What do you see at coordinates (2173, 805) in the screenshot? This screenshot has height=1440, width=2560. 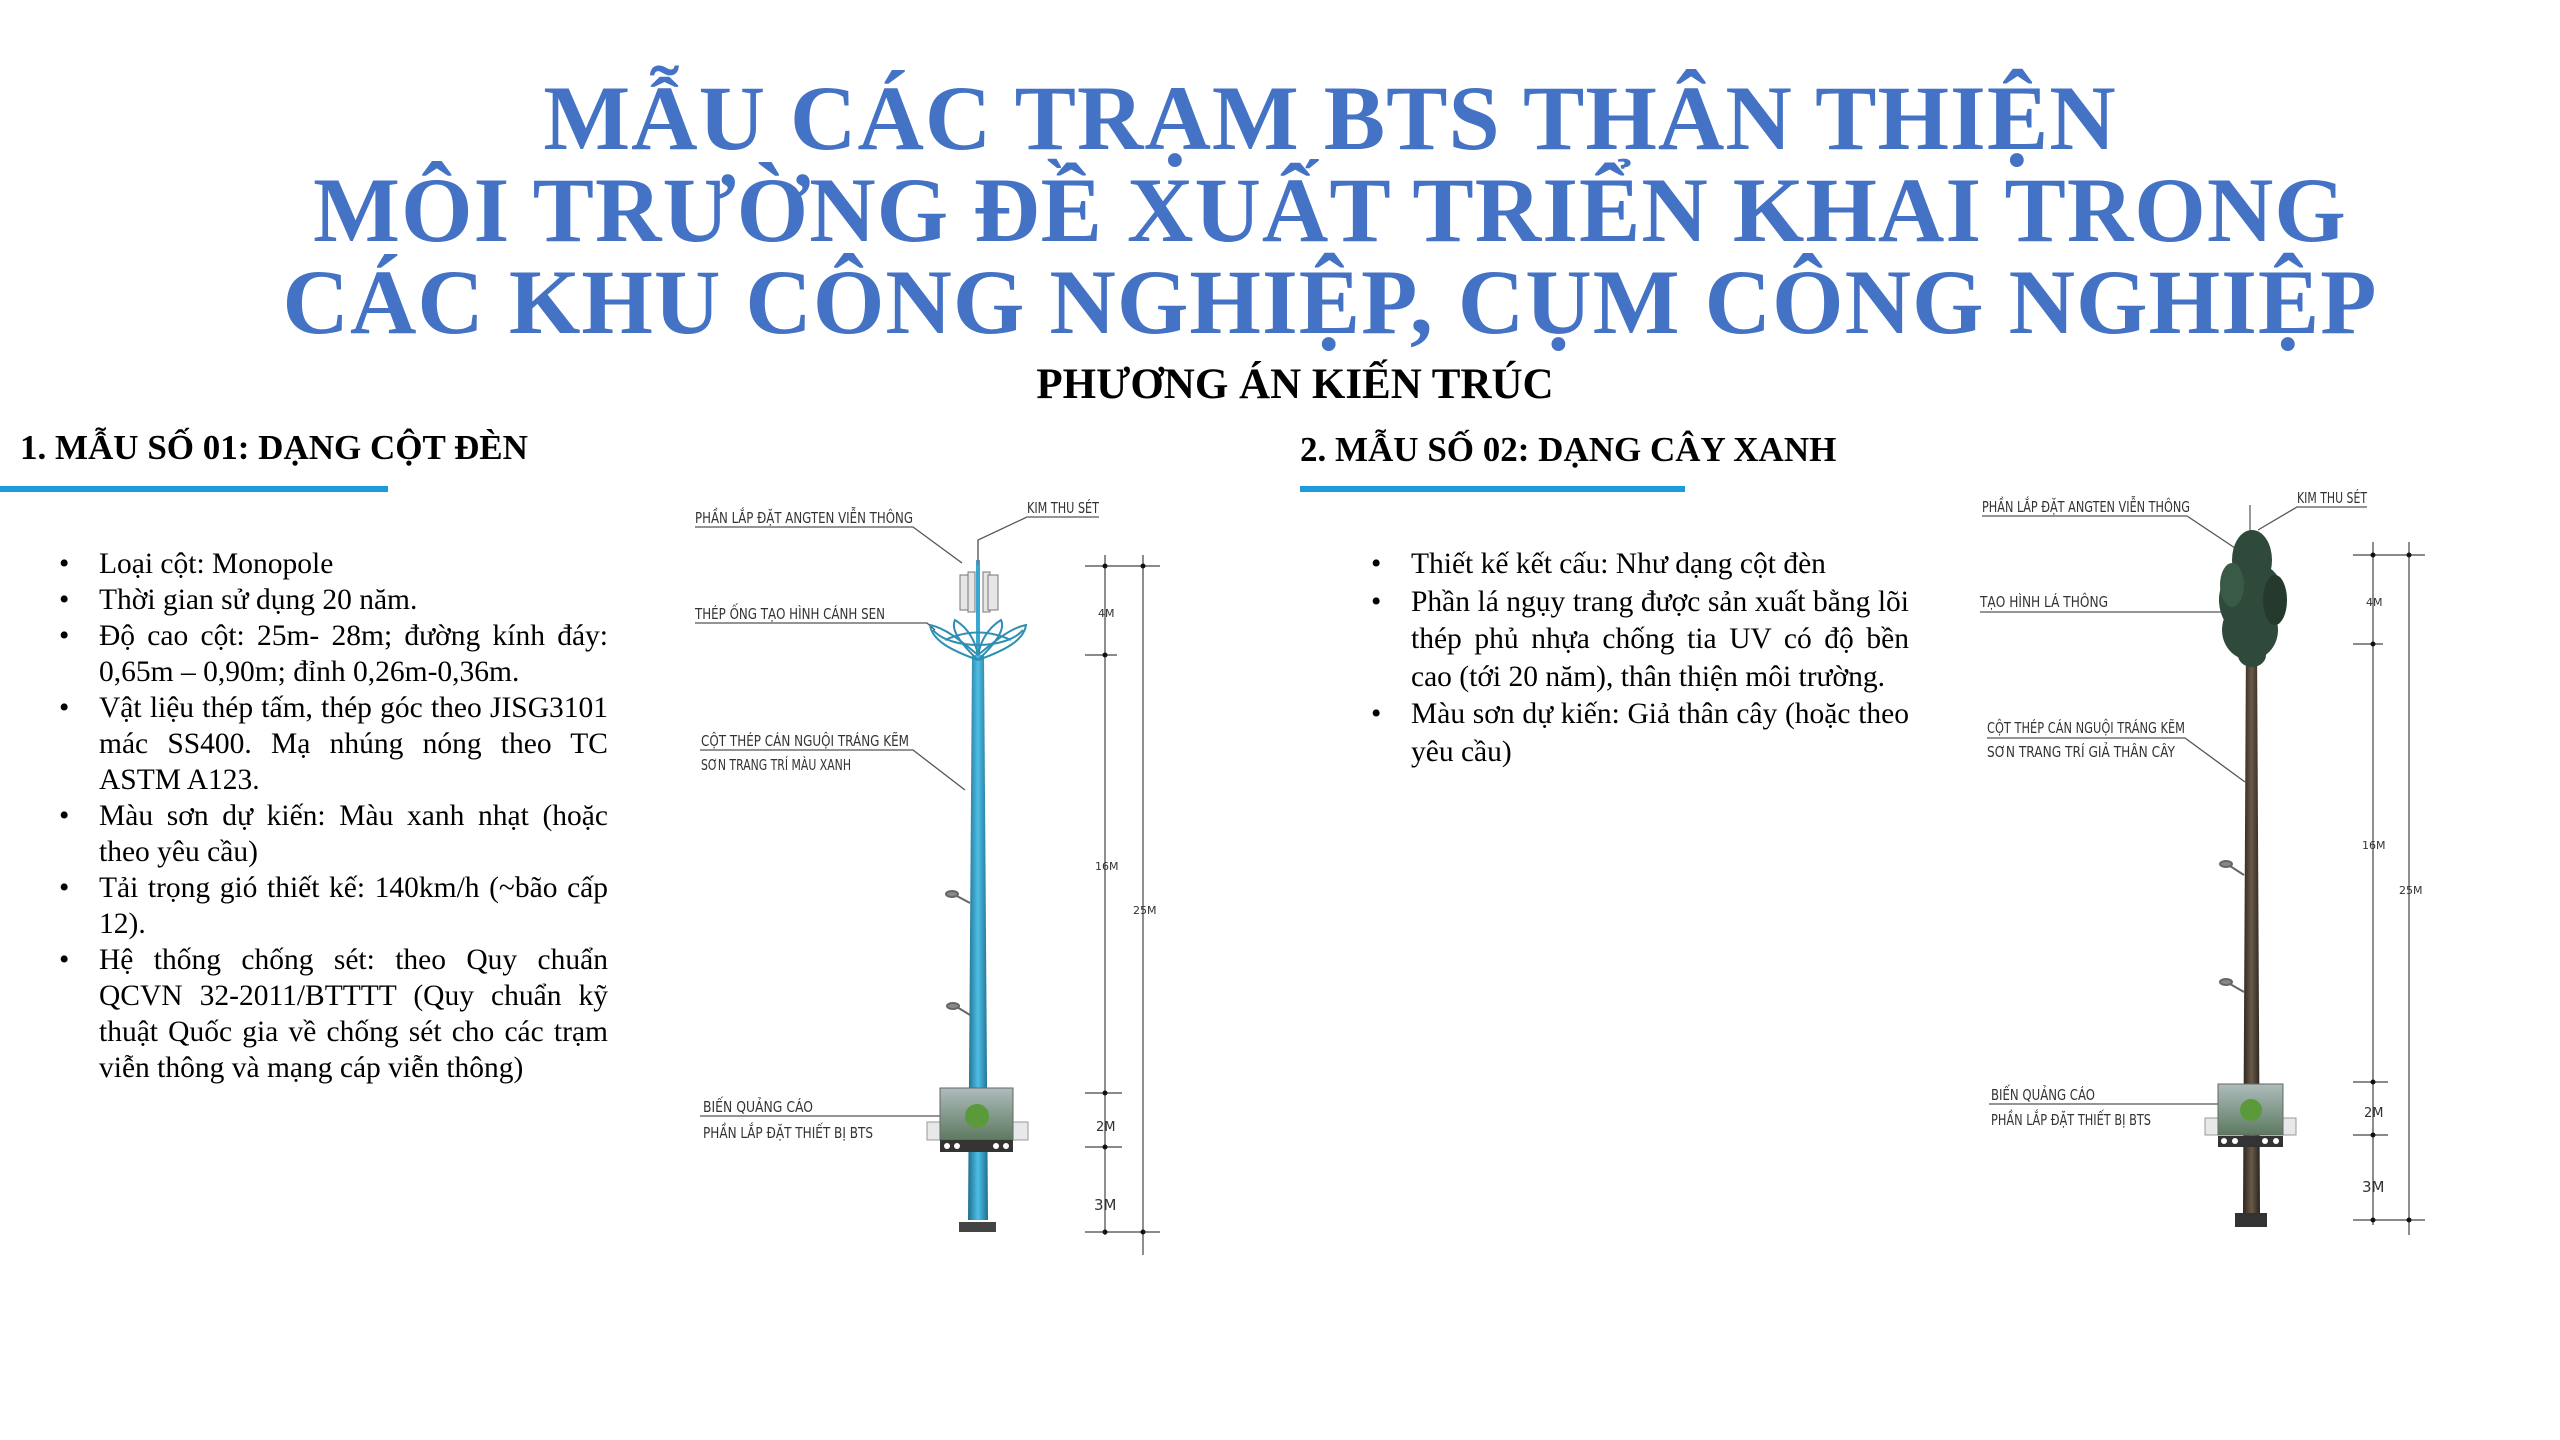 I see `leader-lines` at bounding box center [2173, 805].